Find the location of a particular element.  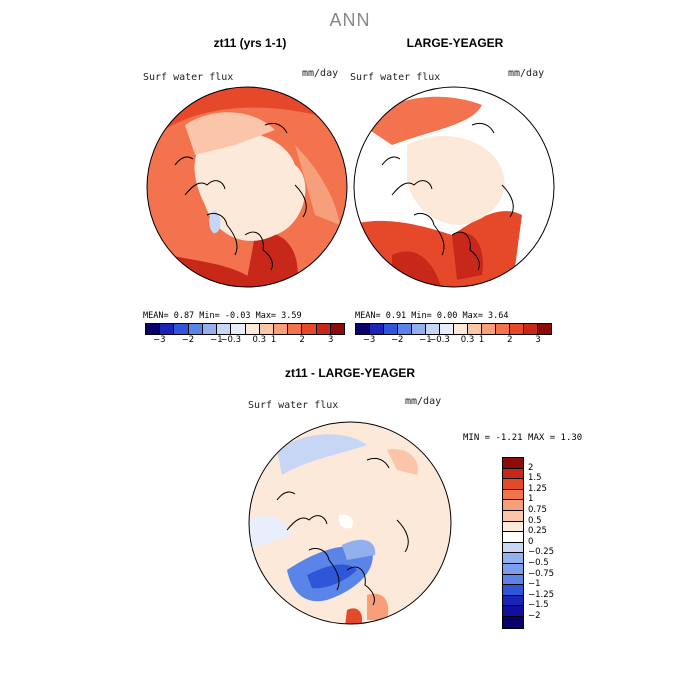

colorbar-tick-label: 0 is located at coordinates (531, 541).